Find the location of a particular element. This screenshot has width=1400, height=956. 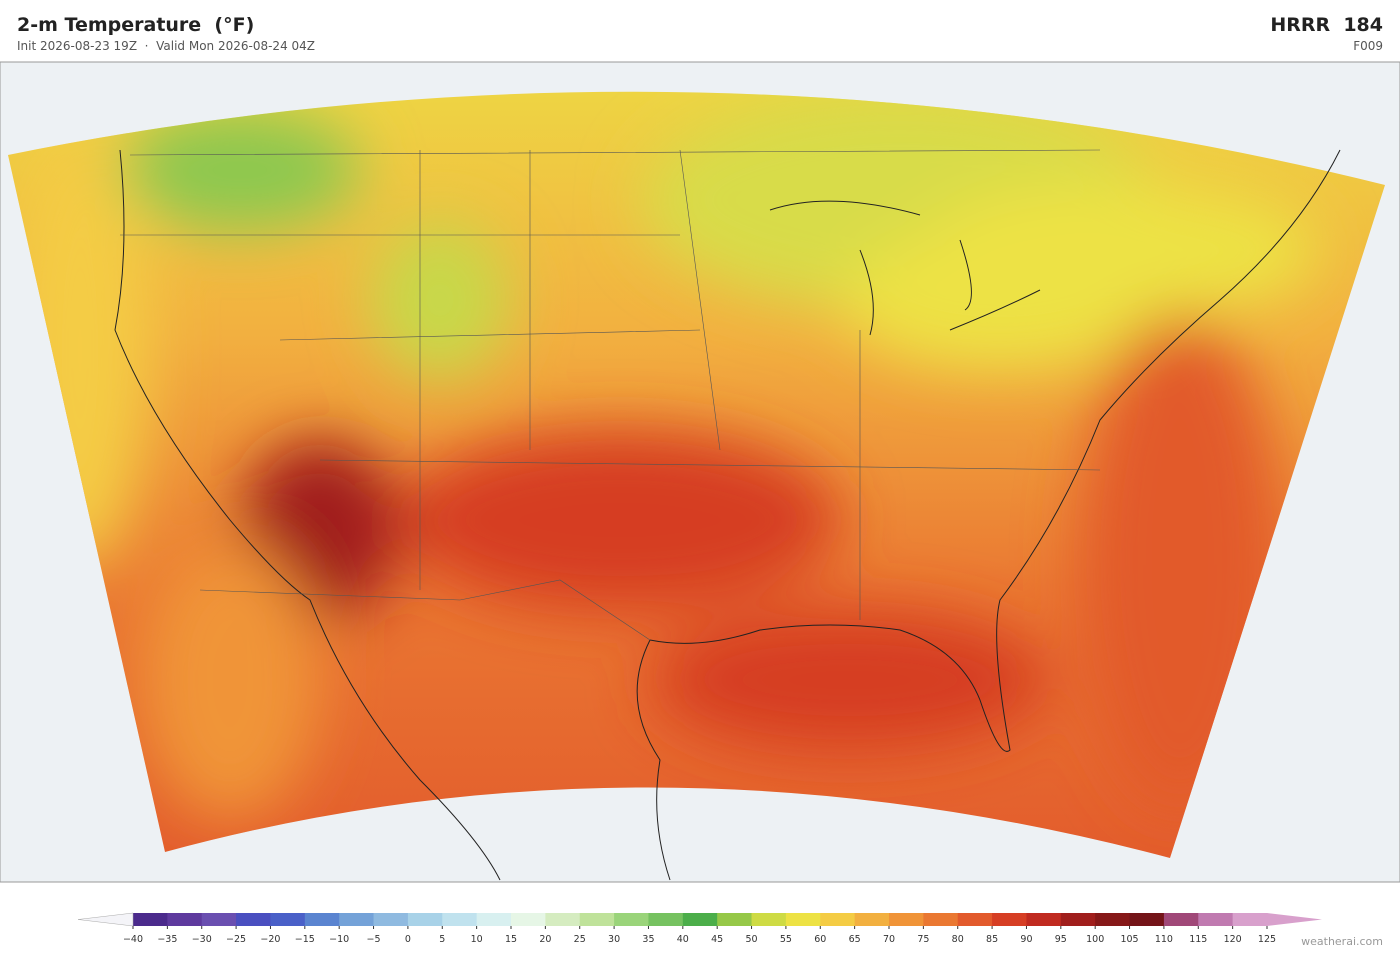

colorbar-tick-label: −5 is located at coordinates (374, 939).